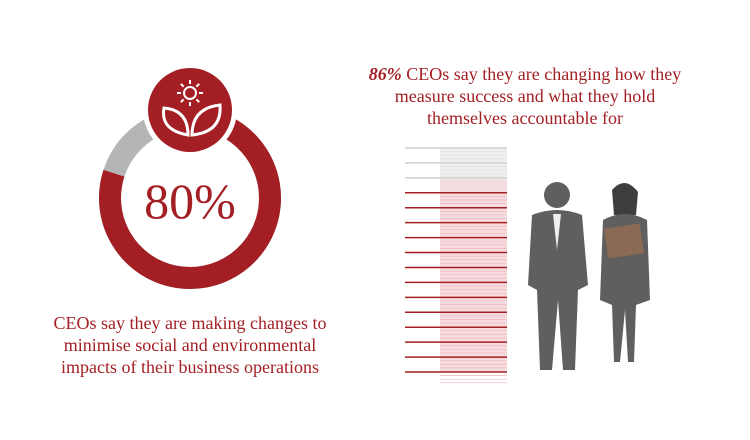 The height and width of the screenshot is (440, 750). What do you see at coordinates (589, 276) in the screenshot?
I see `people-illustration` at bounding box center [589, 276].